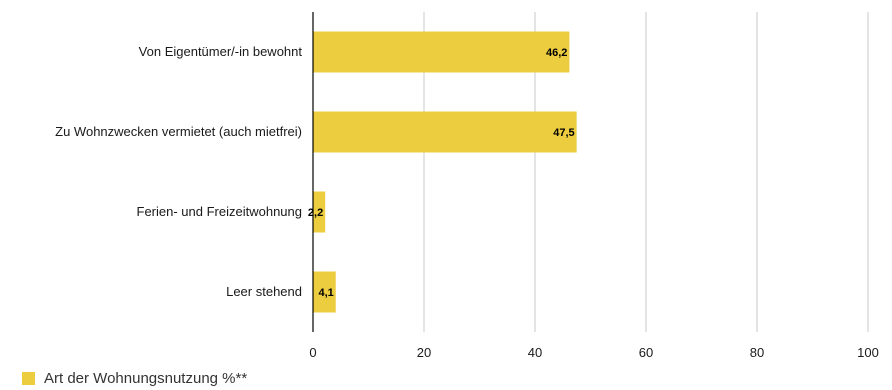 The image size is (892, 390). Describe the element at coordinates (221, 51) in the screenshot. I see `category-label-0: Von Eigentümer/-in bewohnt` at that location.